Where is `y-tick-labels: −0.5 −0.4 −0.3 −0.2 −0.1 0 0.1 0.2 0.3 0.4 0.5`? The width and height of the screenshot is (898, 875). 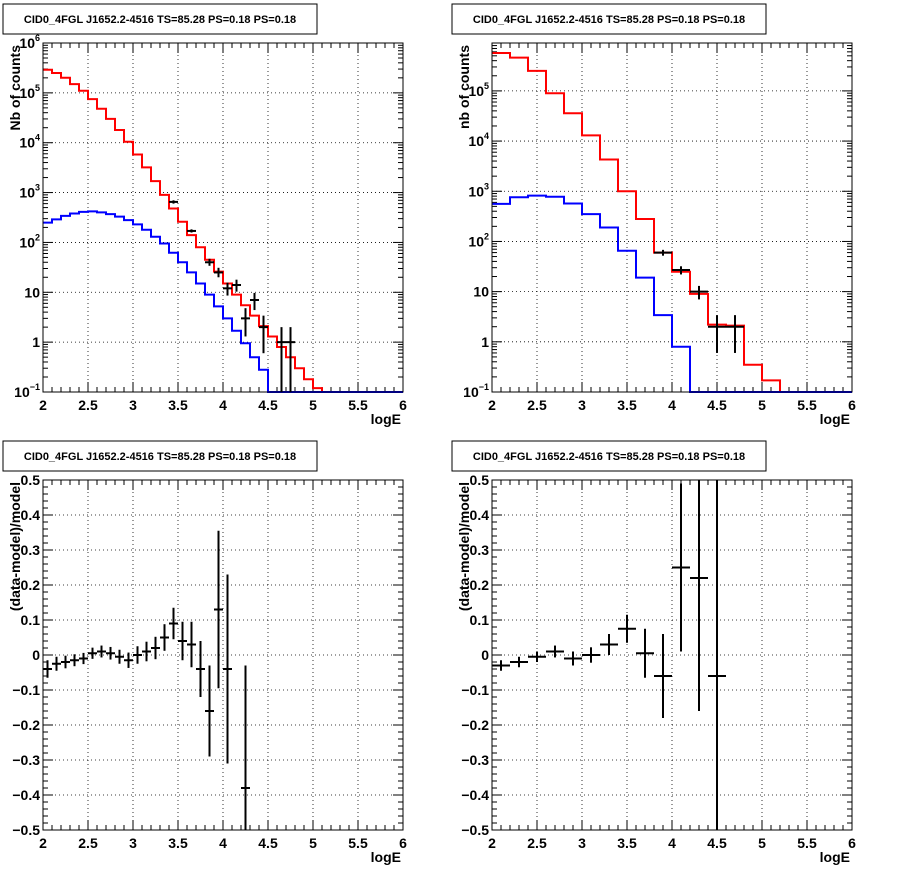
y-tick-labels: −0.5 −0.4 −0.3 −0.2 −0.1 0 0.1 0.2 0.3 0.4 0.5 is located at coordinates (26, 655).